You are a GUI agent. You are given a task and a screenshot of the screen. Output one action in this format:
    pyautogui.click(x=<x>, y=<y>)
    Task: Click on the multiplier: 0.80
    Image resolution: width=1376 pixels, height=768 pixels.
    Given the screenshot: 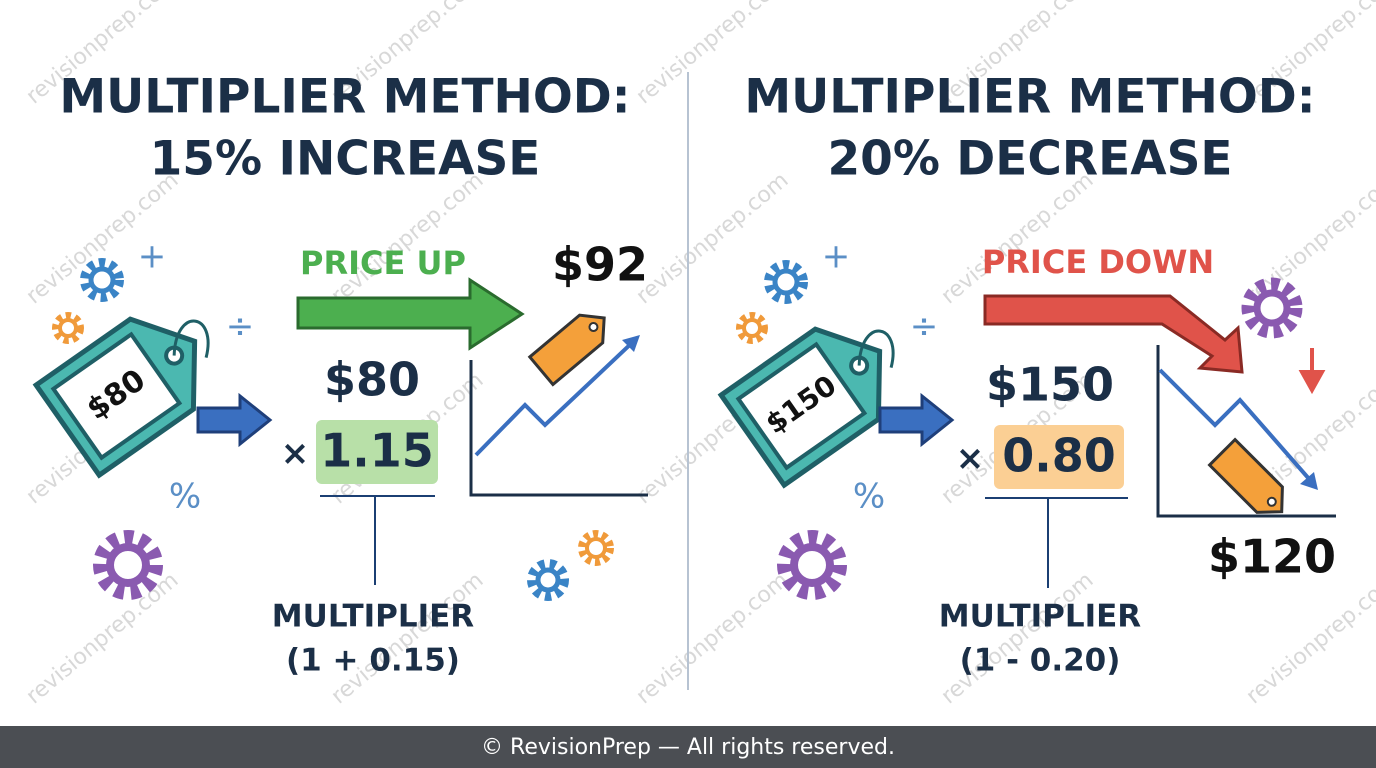 What is the action you would take?
    pyautogui.click(x=1059, y=456)
    